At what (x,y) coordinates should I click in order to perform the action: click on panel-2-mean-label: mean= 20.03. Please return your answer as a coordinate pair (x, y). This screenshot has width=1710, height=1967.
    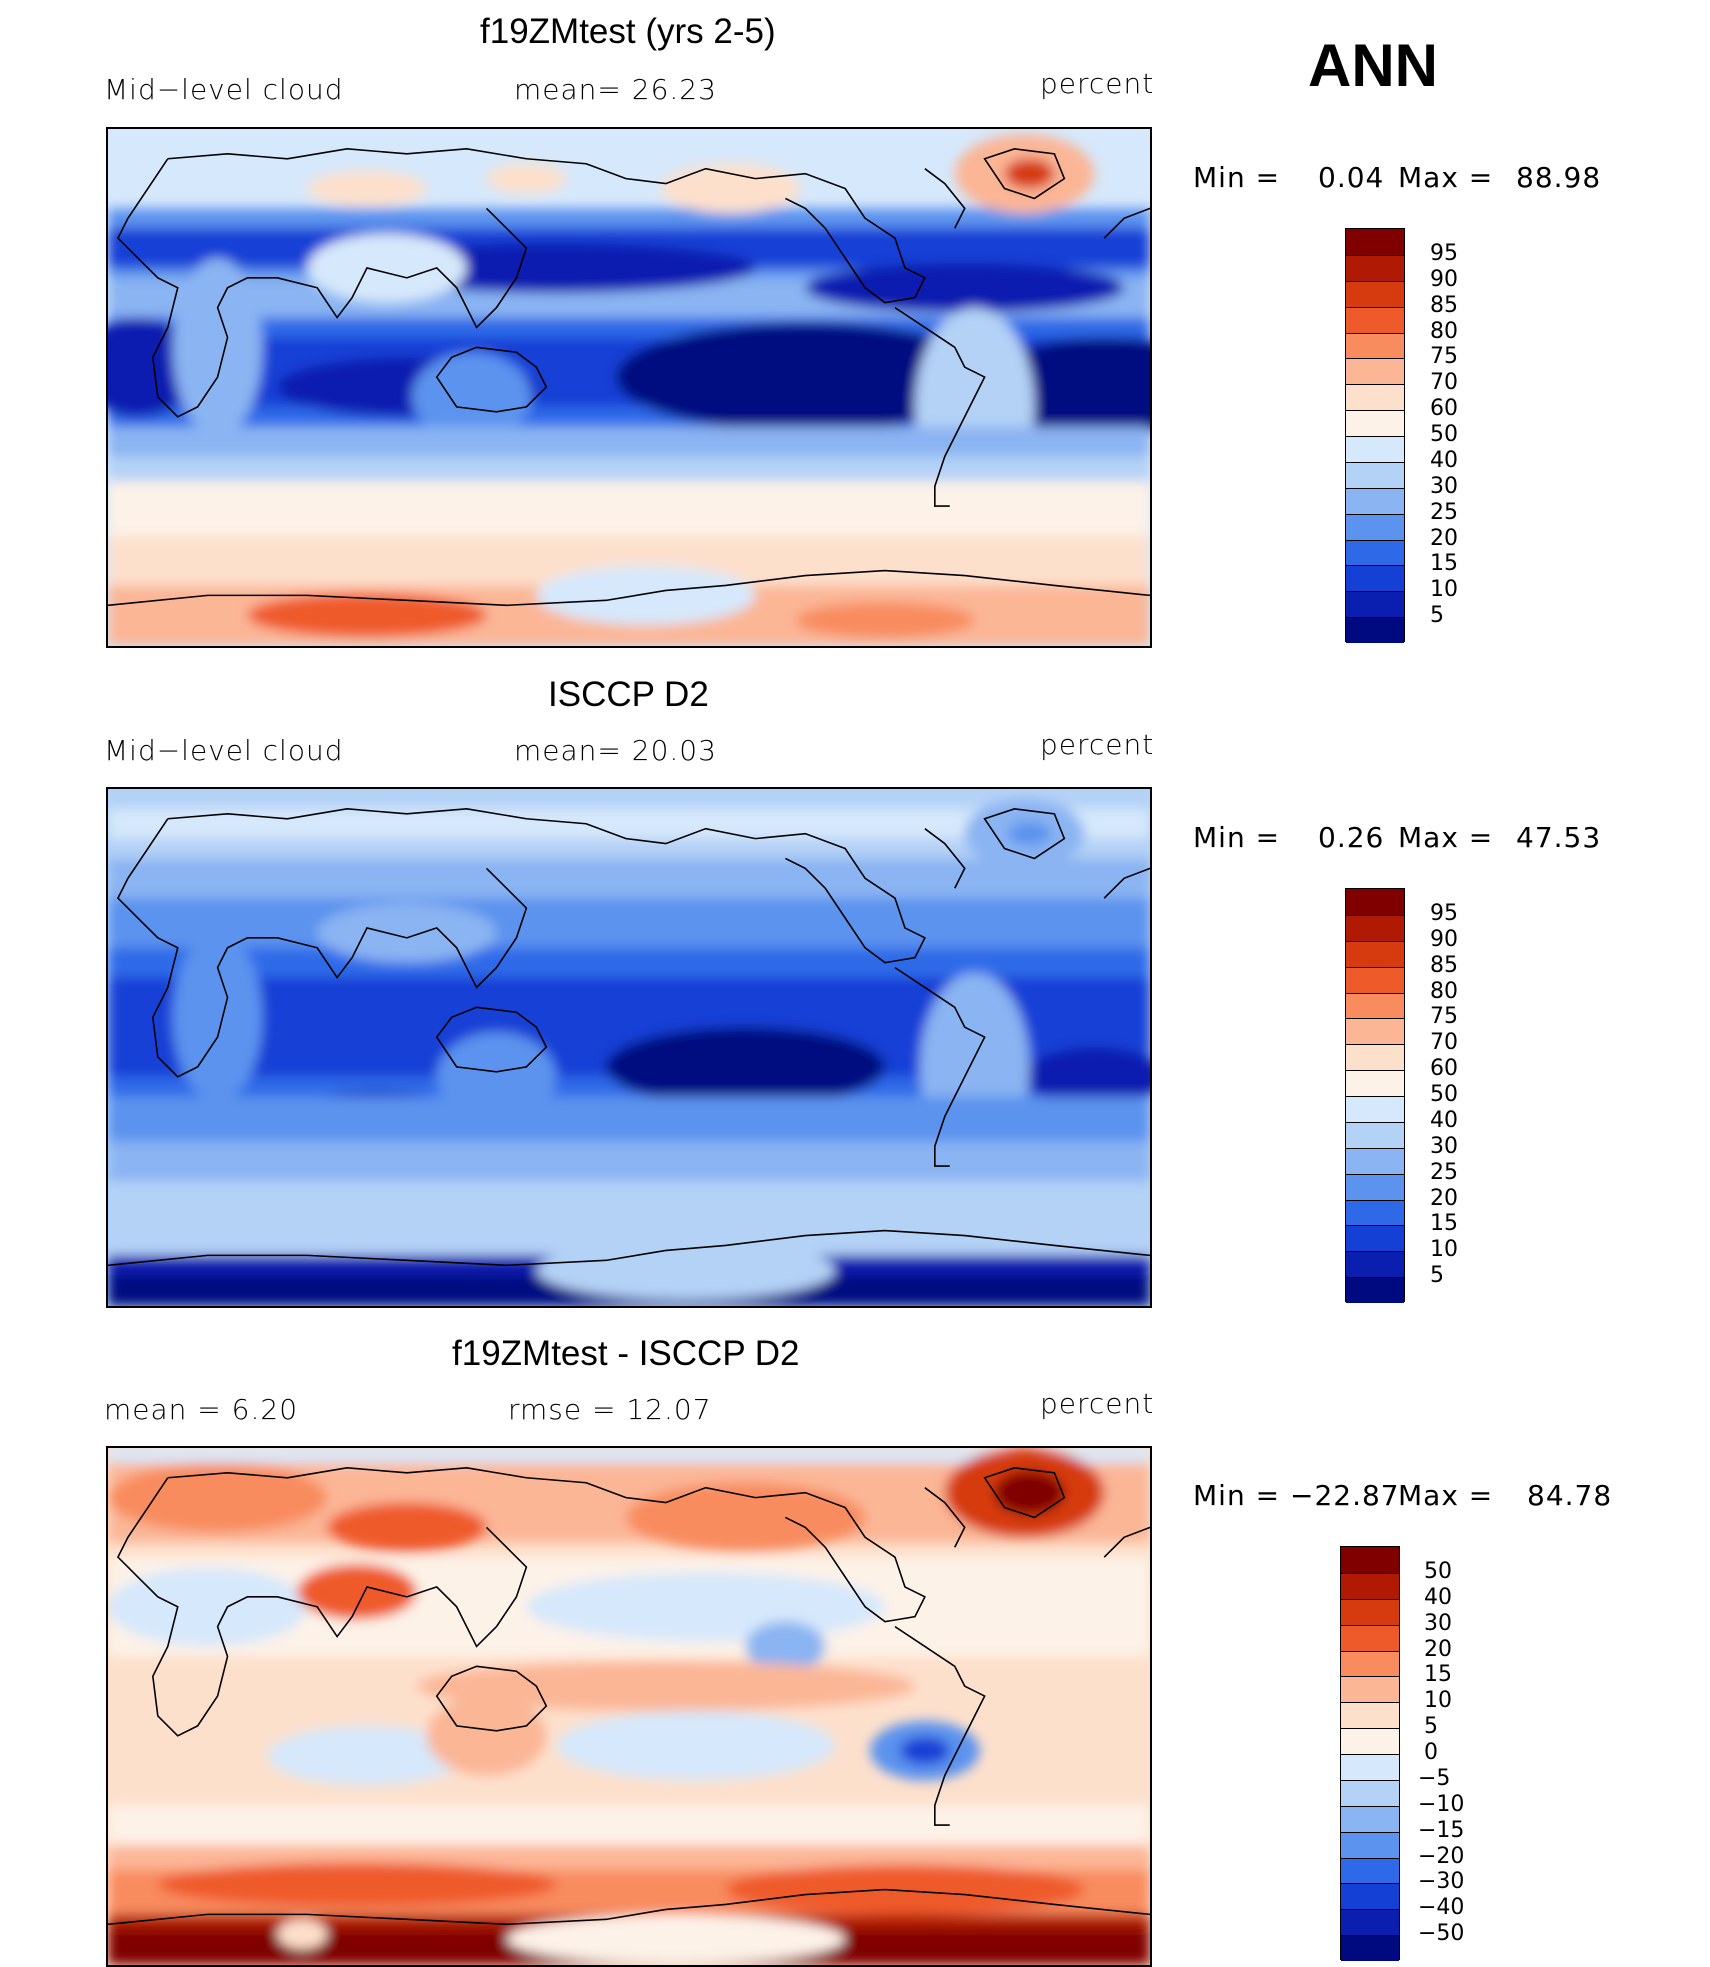
    Looking at the image, I should click on (615, 750).